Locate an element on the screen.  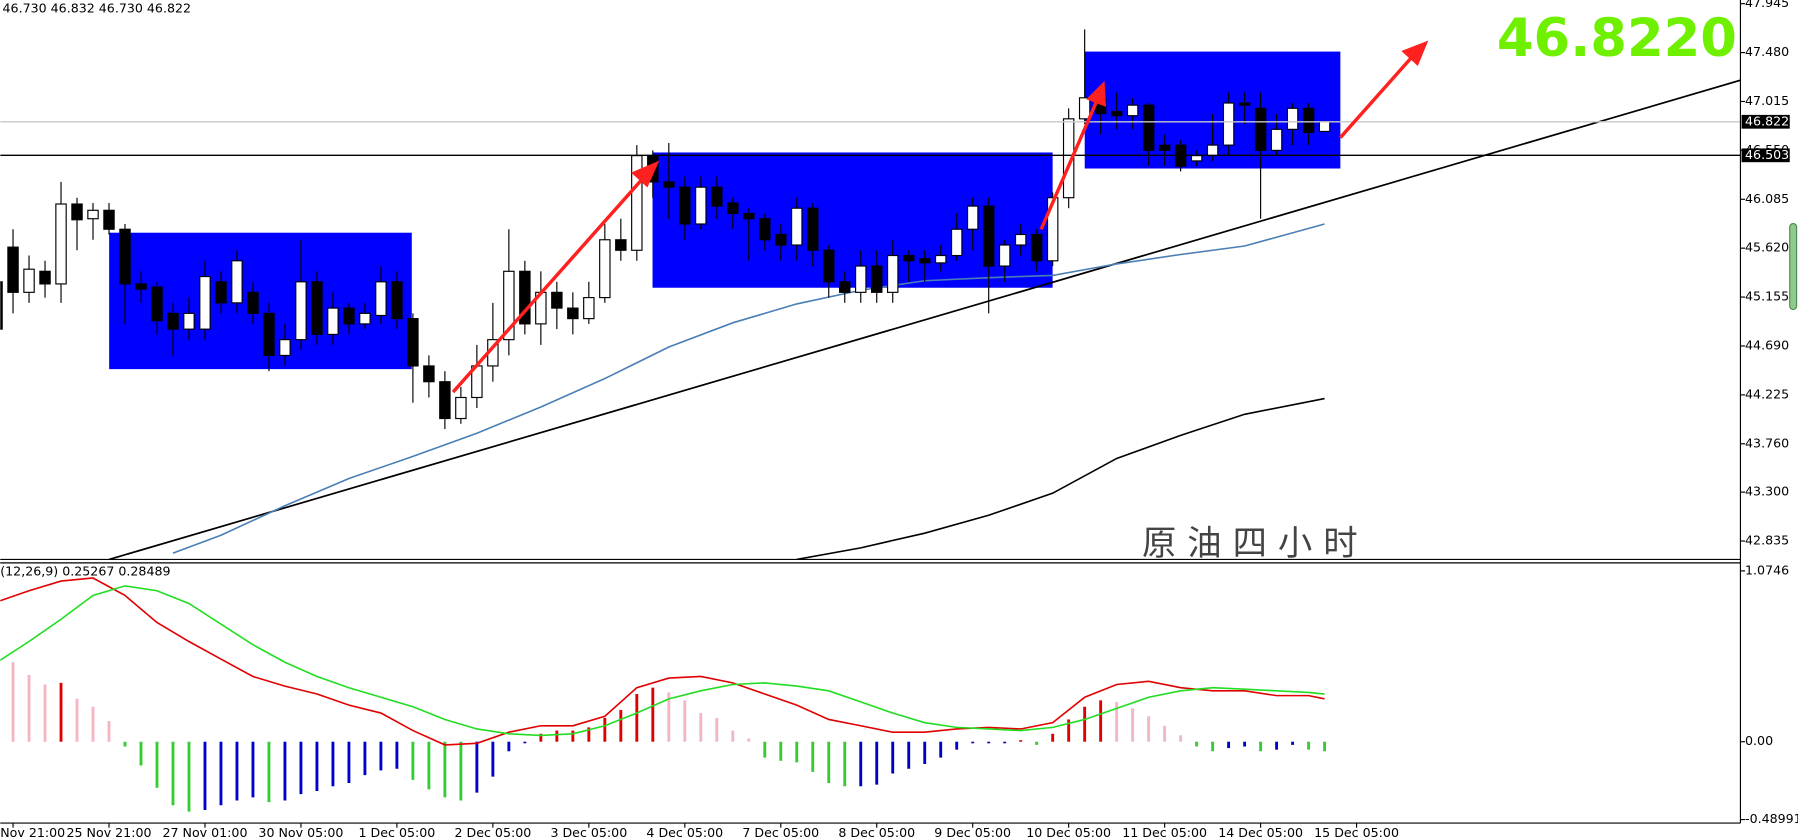
x-tick-label: 3 Dec 05:00 is located at coordinates (588, 831).